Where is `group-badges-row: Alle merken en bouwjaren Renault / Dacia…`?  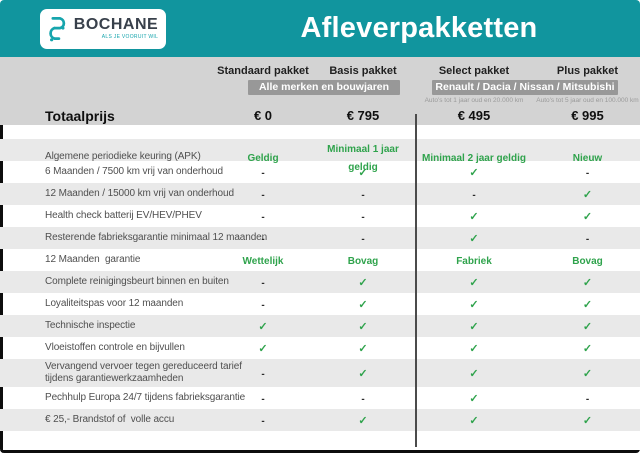 group-badges-row: Alle merken en bouwjaren Renault / Dacia… is located at coordinates (321, 87).